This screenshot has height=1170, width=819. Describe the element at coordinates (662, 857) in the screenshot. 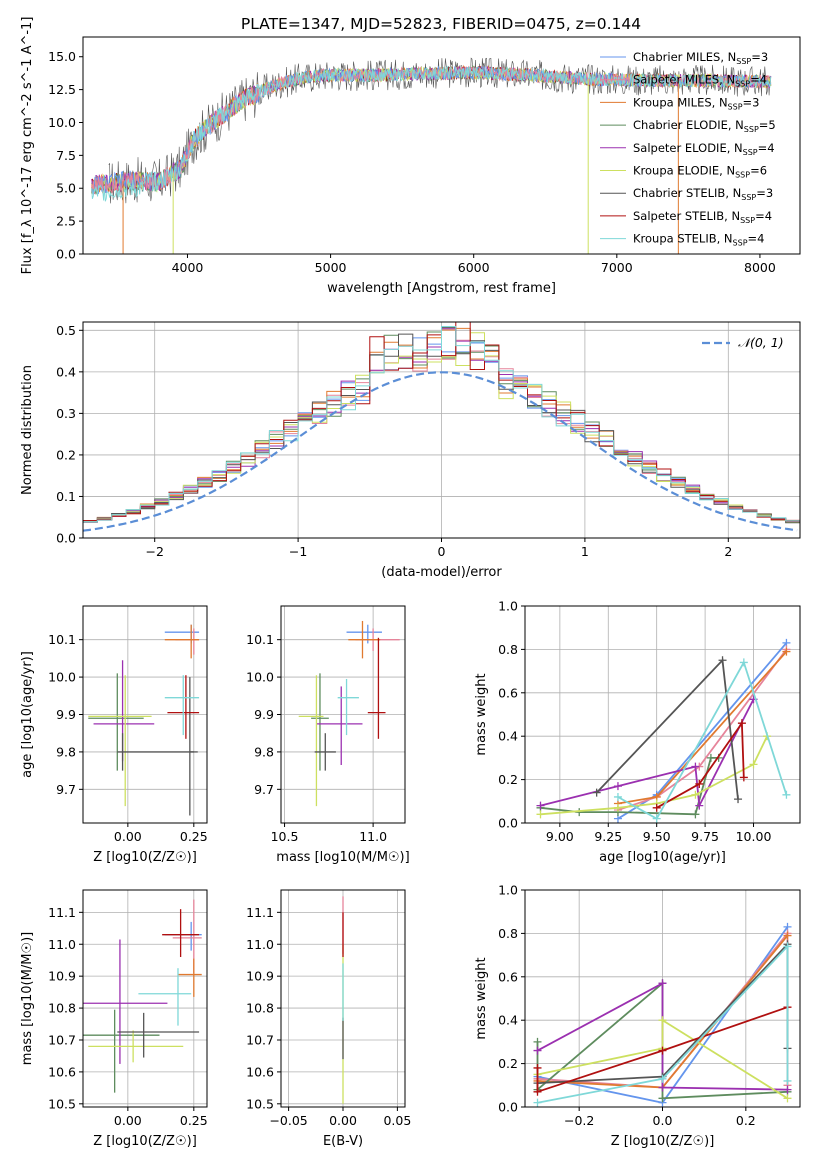

I see `x-axis-label: age [log10(age/yr)]` at that location.